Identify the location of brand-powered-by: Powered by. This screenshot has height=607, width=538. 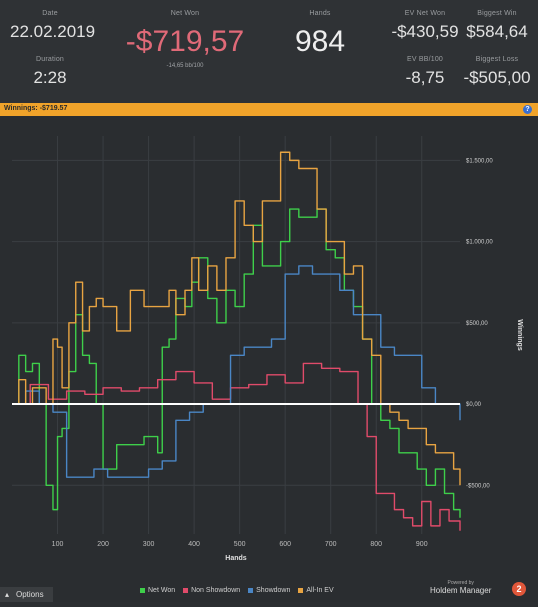
(460, 583).